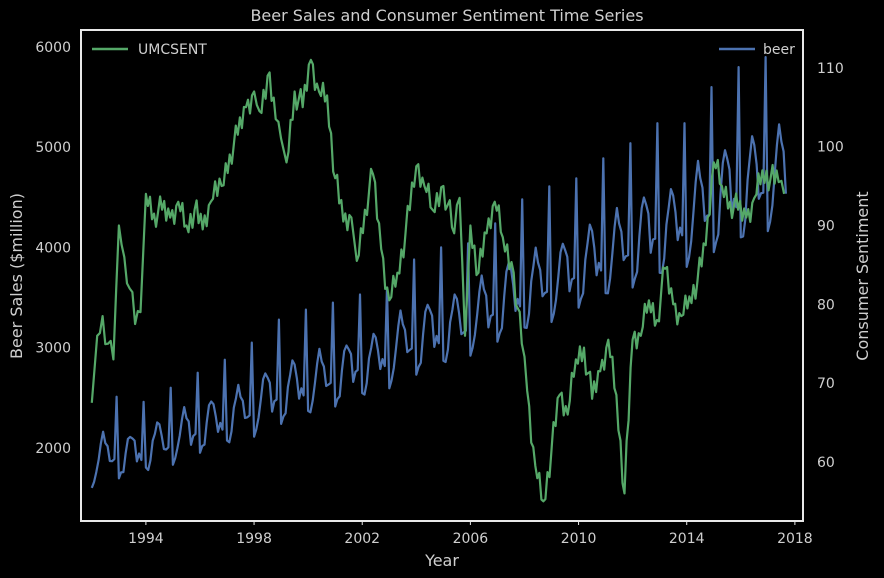 The width and height of the screenshot is (884, 578). What do you see at coordinates (254, 539) in the screenshot?
I see `x-tick-label: 1998` at bounding box center [254, 539].